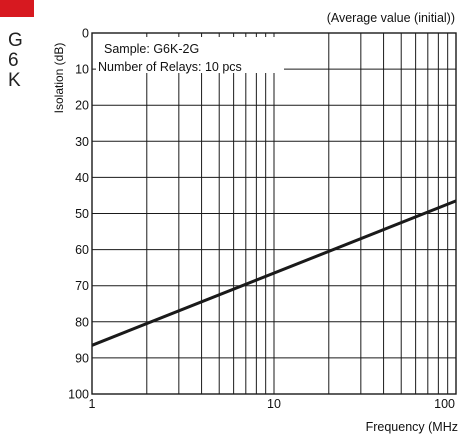 The width and height of the screenshot is (458, 439). What do you see at coordinates (444, 404) in the screenshot?
I see `x-tick-label: 100` at bounding box center [444, 404].